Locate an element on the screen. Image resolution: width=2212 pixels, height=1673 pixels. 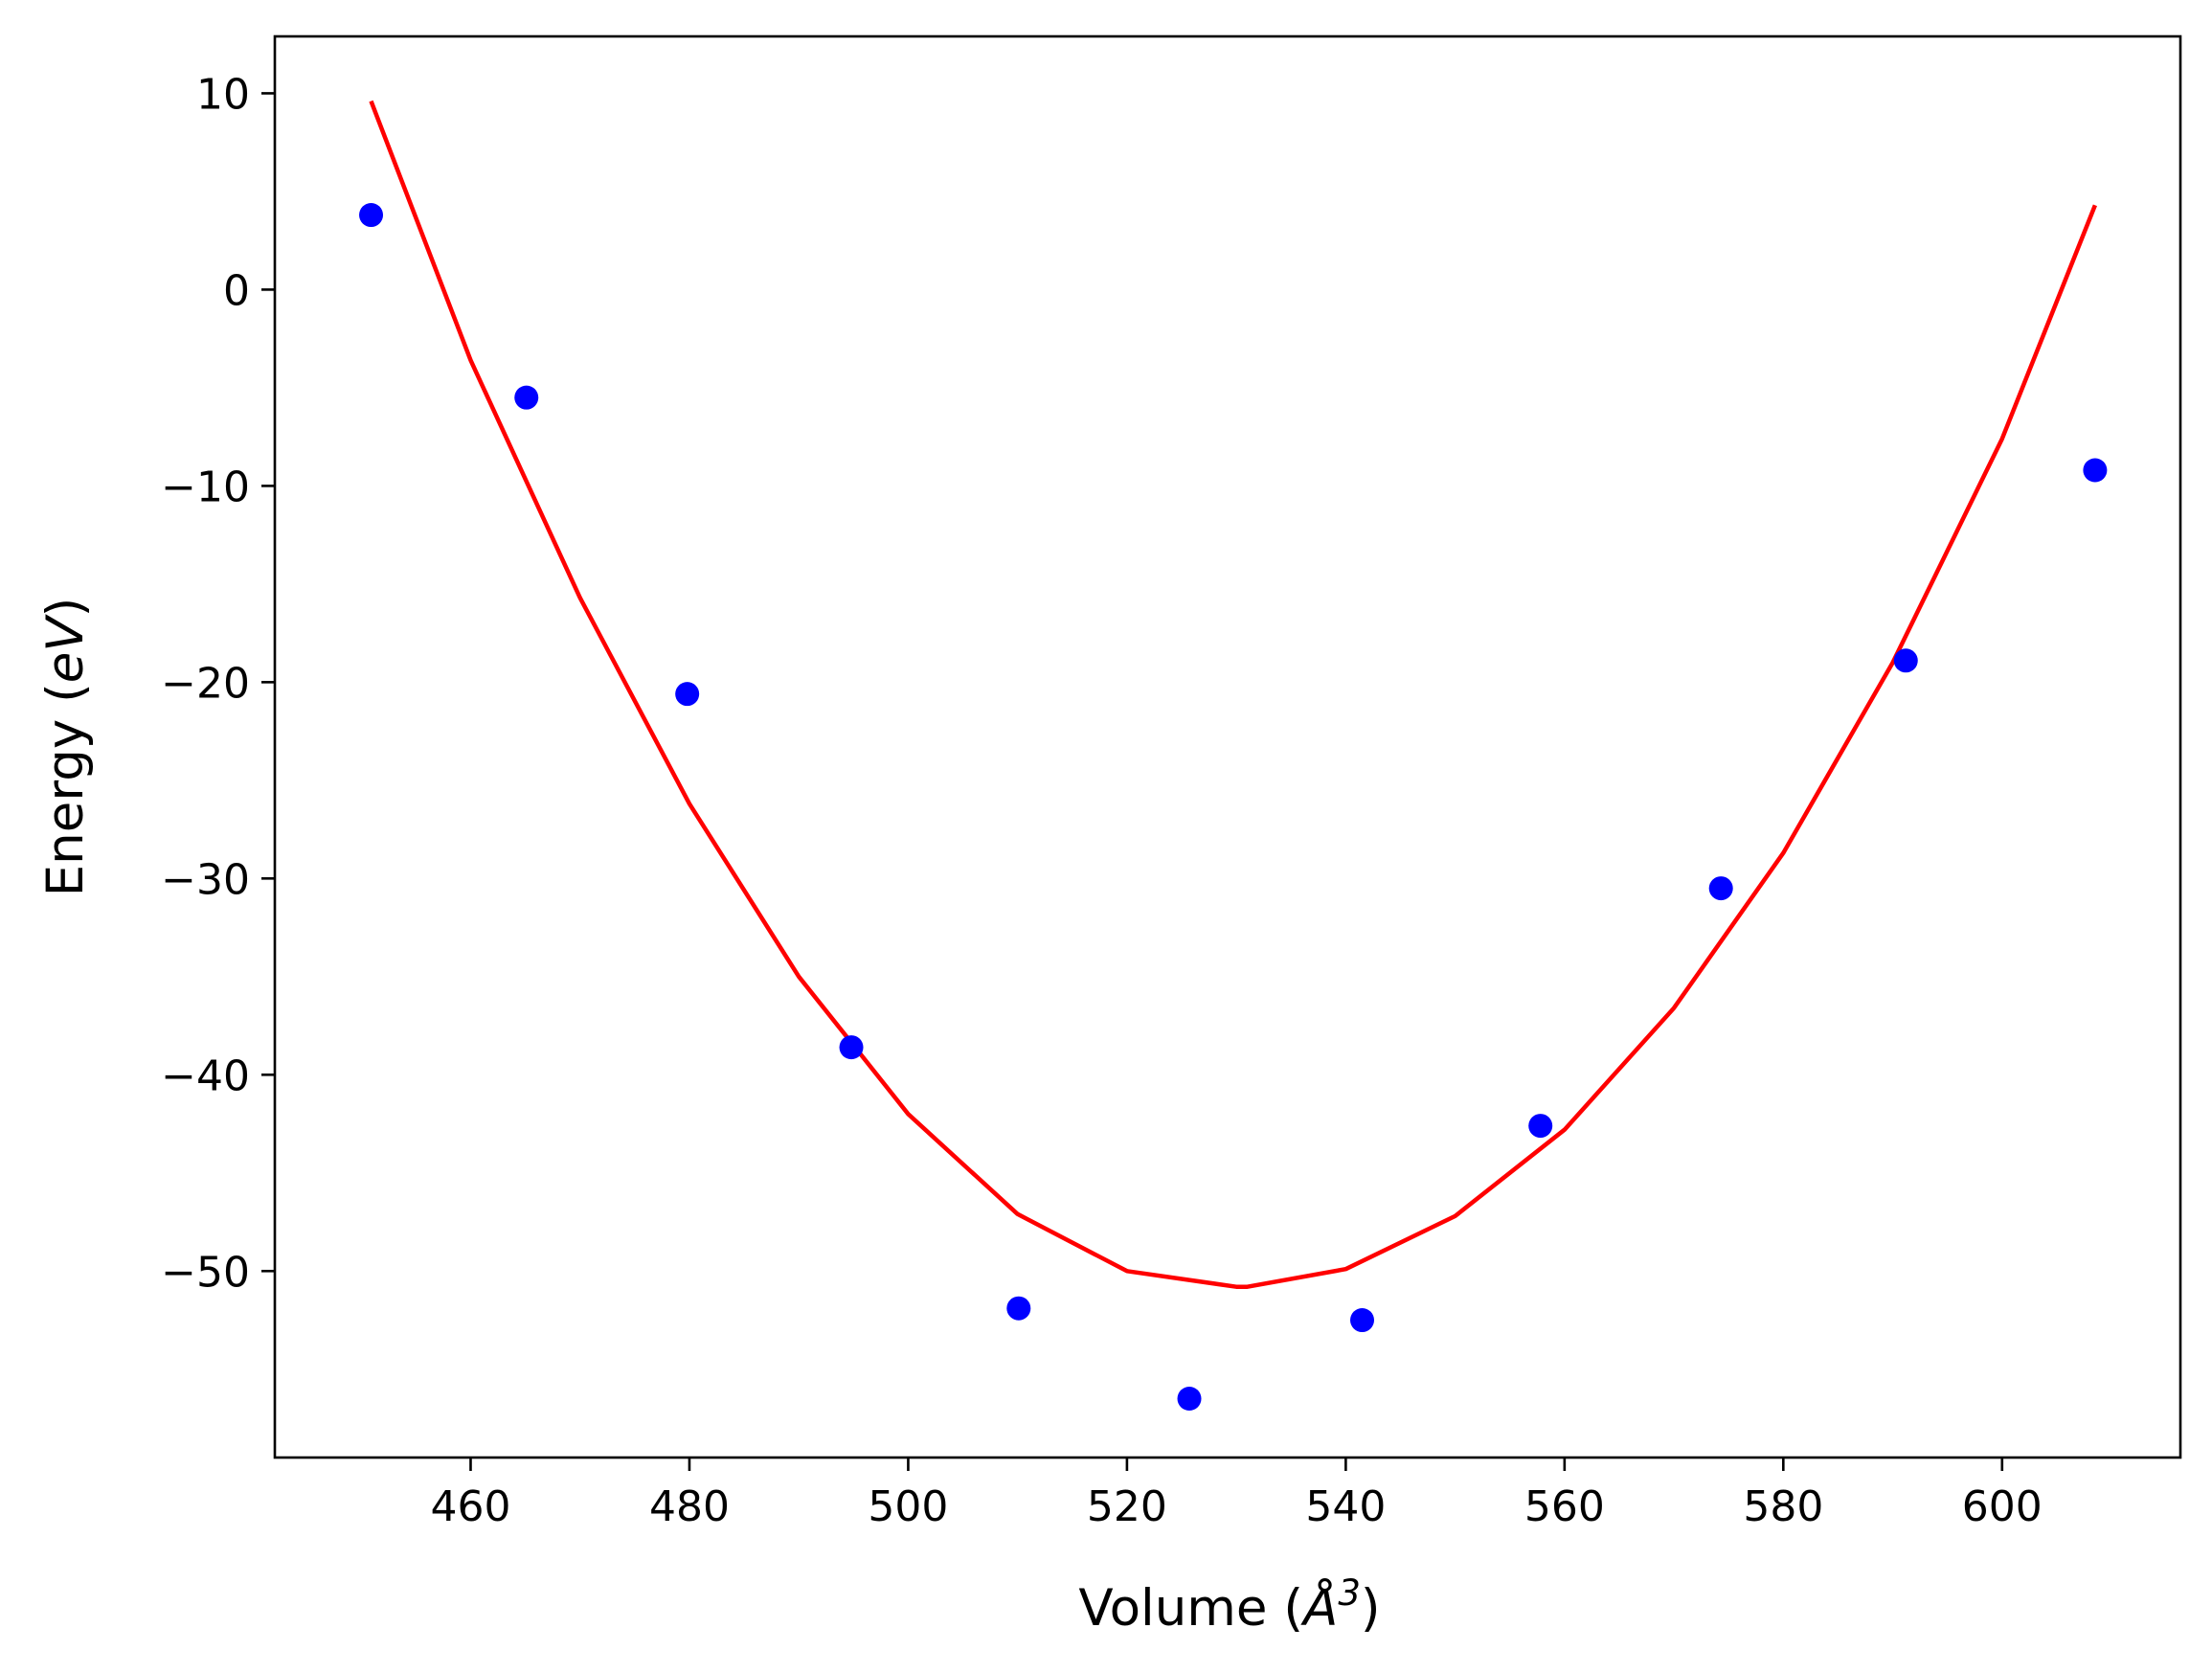
y-tick-label: −30 is located at coordinates (205, 879).